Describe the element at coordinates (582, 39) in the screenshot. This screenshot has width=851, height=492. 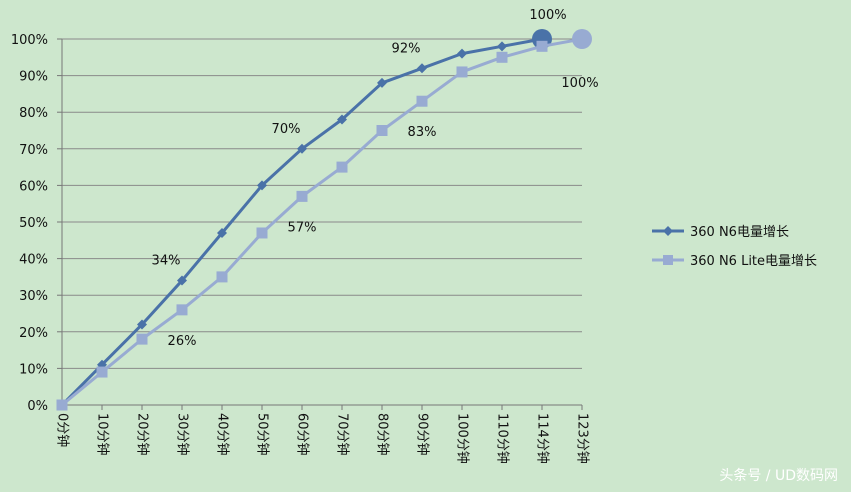
I see `series-2-endpoint` at that location.